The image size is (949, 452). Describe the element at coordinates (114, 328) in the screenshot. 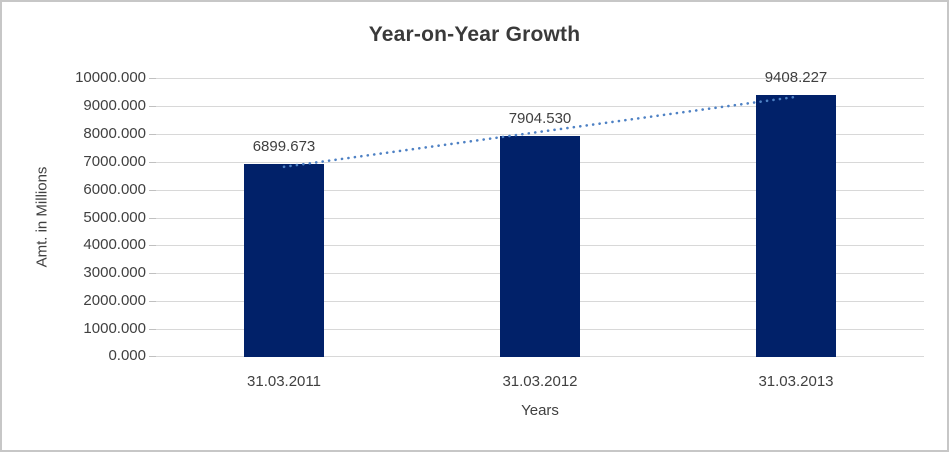

I see `y-axis-tick-label: 1000.000` at that location.